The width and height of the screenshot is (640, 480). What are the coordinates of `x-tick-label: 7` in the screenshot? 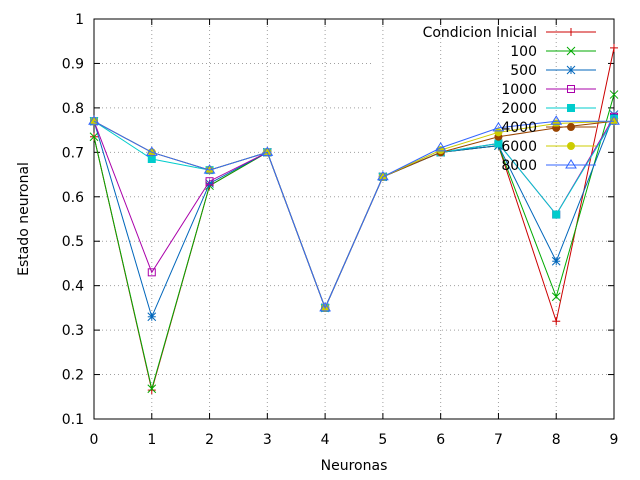 It's located at (498, 440).